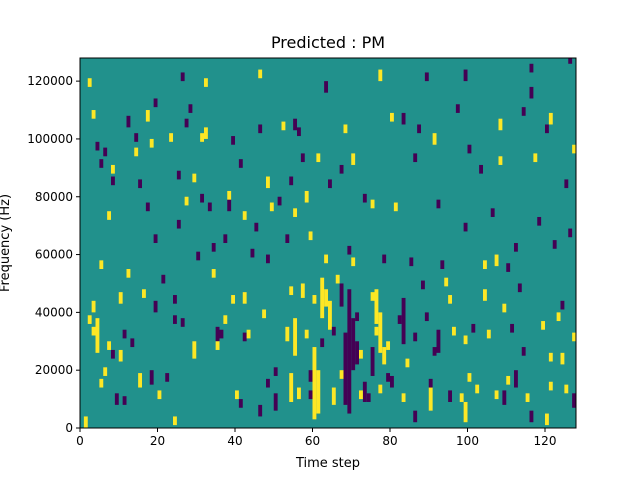  What do you see at coordinates (54, 197) in the screenshot?
I see `y-tick-label: 80000` at bounding box center [54, 197].